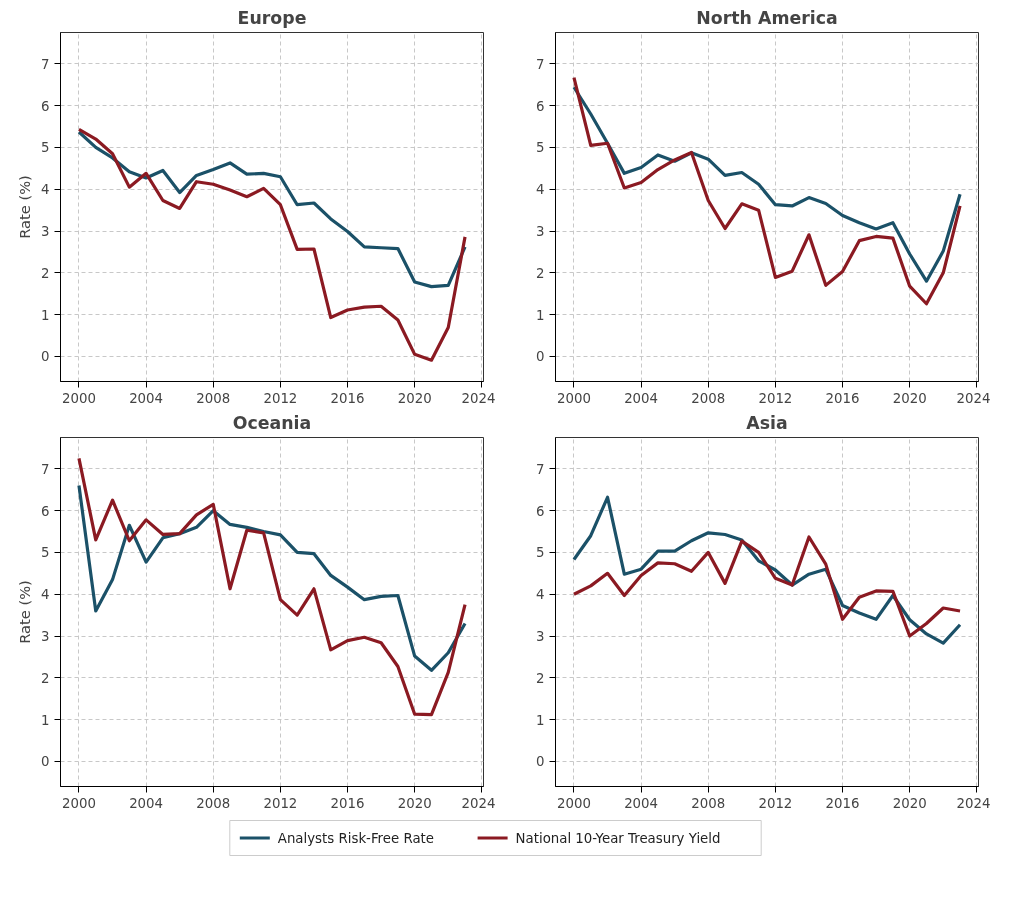 This screenshot has height=902, width=1023. I want to click on legend-label: Analysts Risk-Free Rate, so click(355, 838).